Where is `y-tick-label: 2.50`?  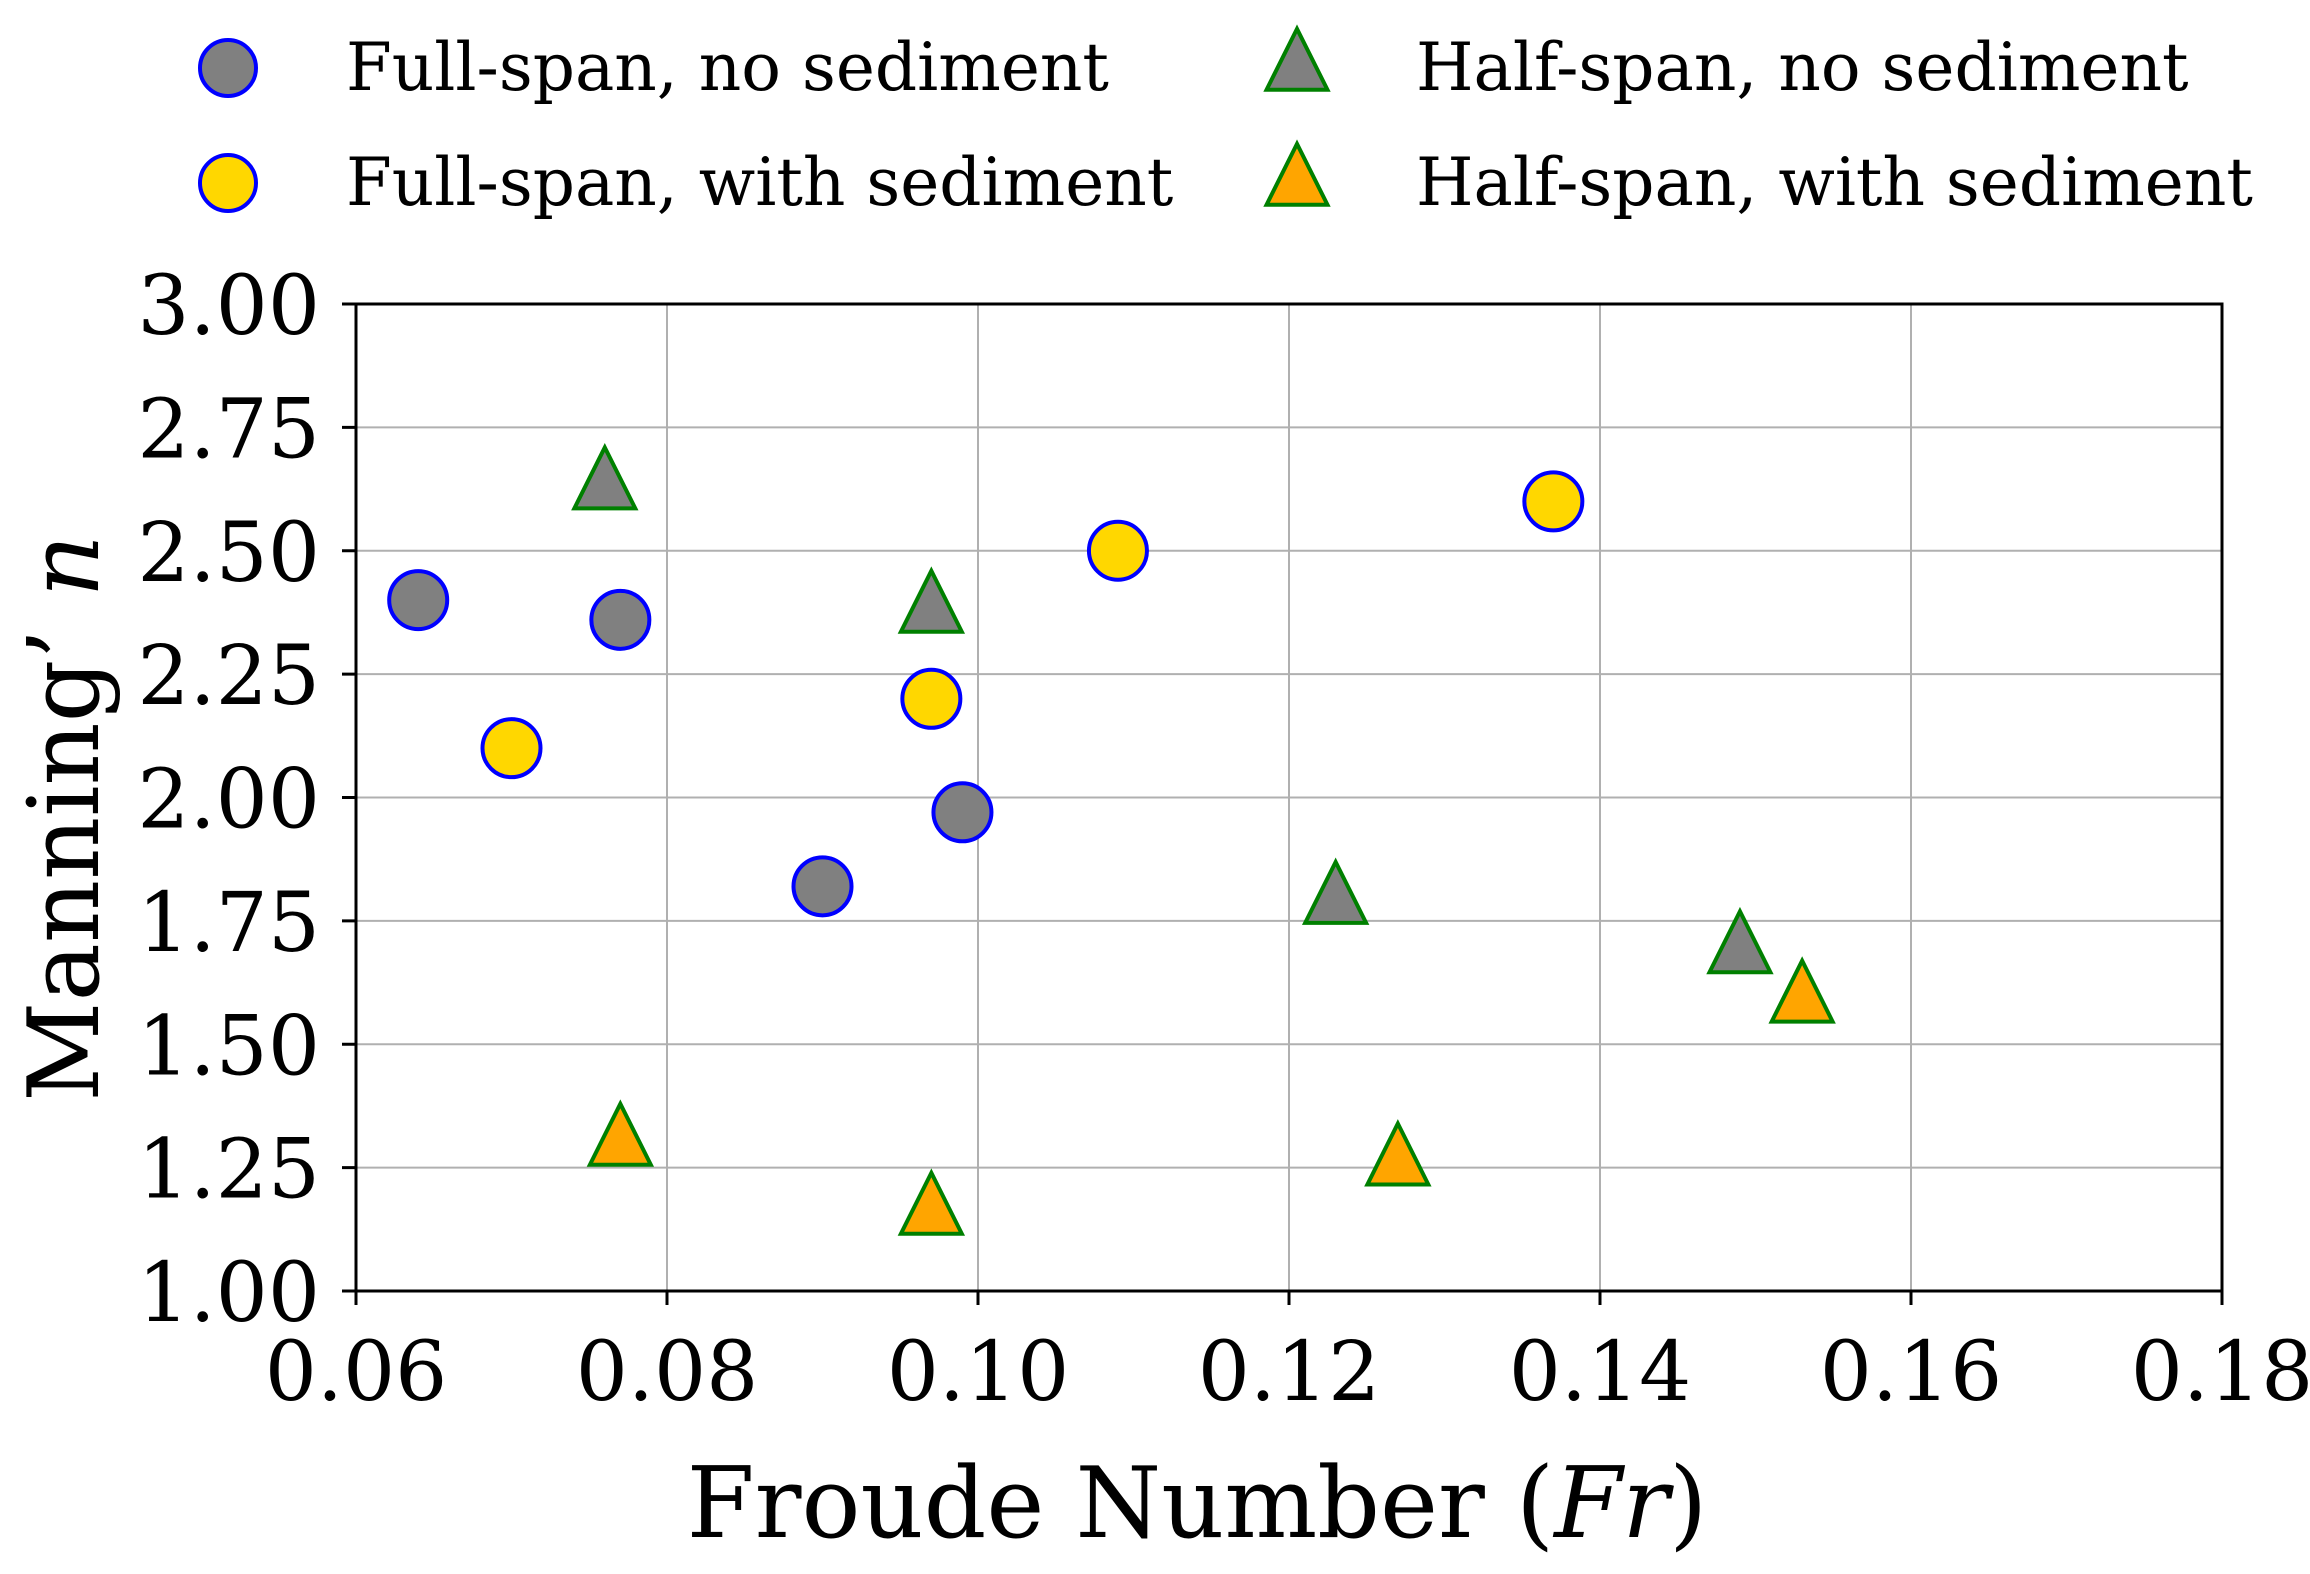
y-tick-label: 2.50 is located at coordinates (228, 553).